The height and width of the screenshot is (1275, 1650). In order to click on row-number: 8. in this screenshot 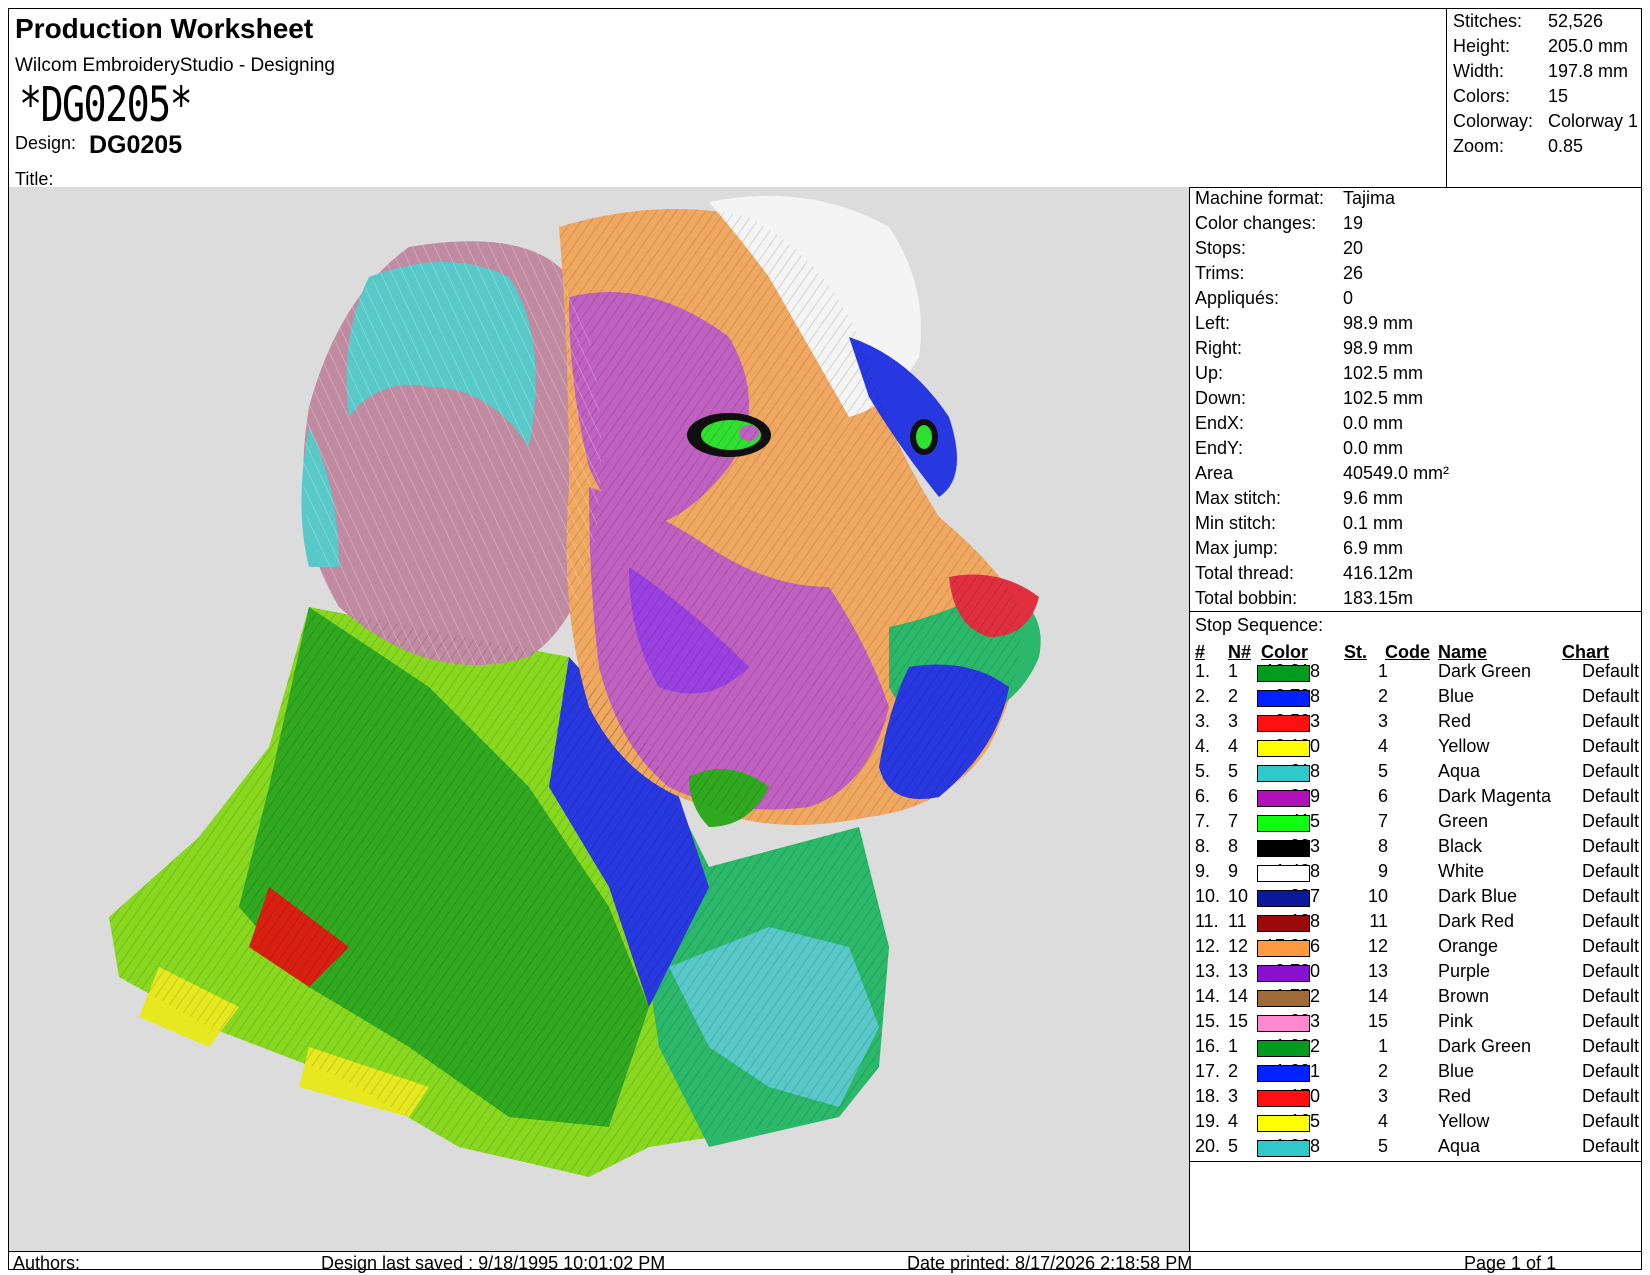, I will do `click(1203, 846)`.